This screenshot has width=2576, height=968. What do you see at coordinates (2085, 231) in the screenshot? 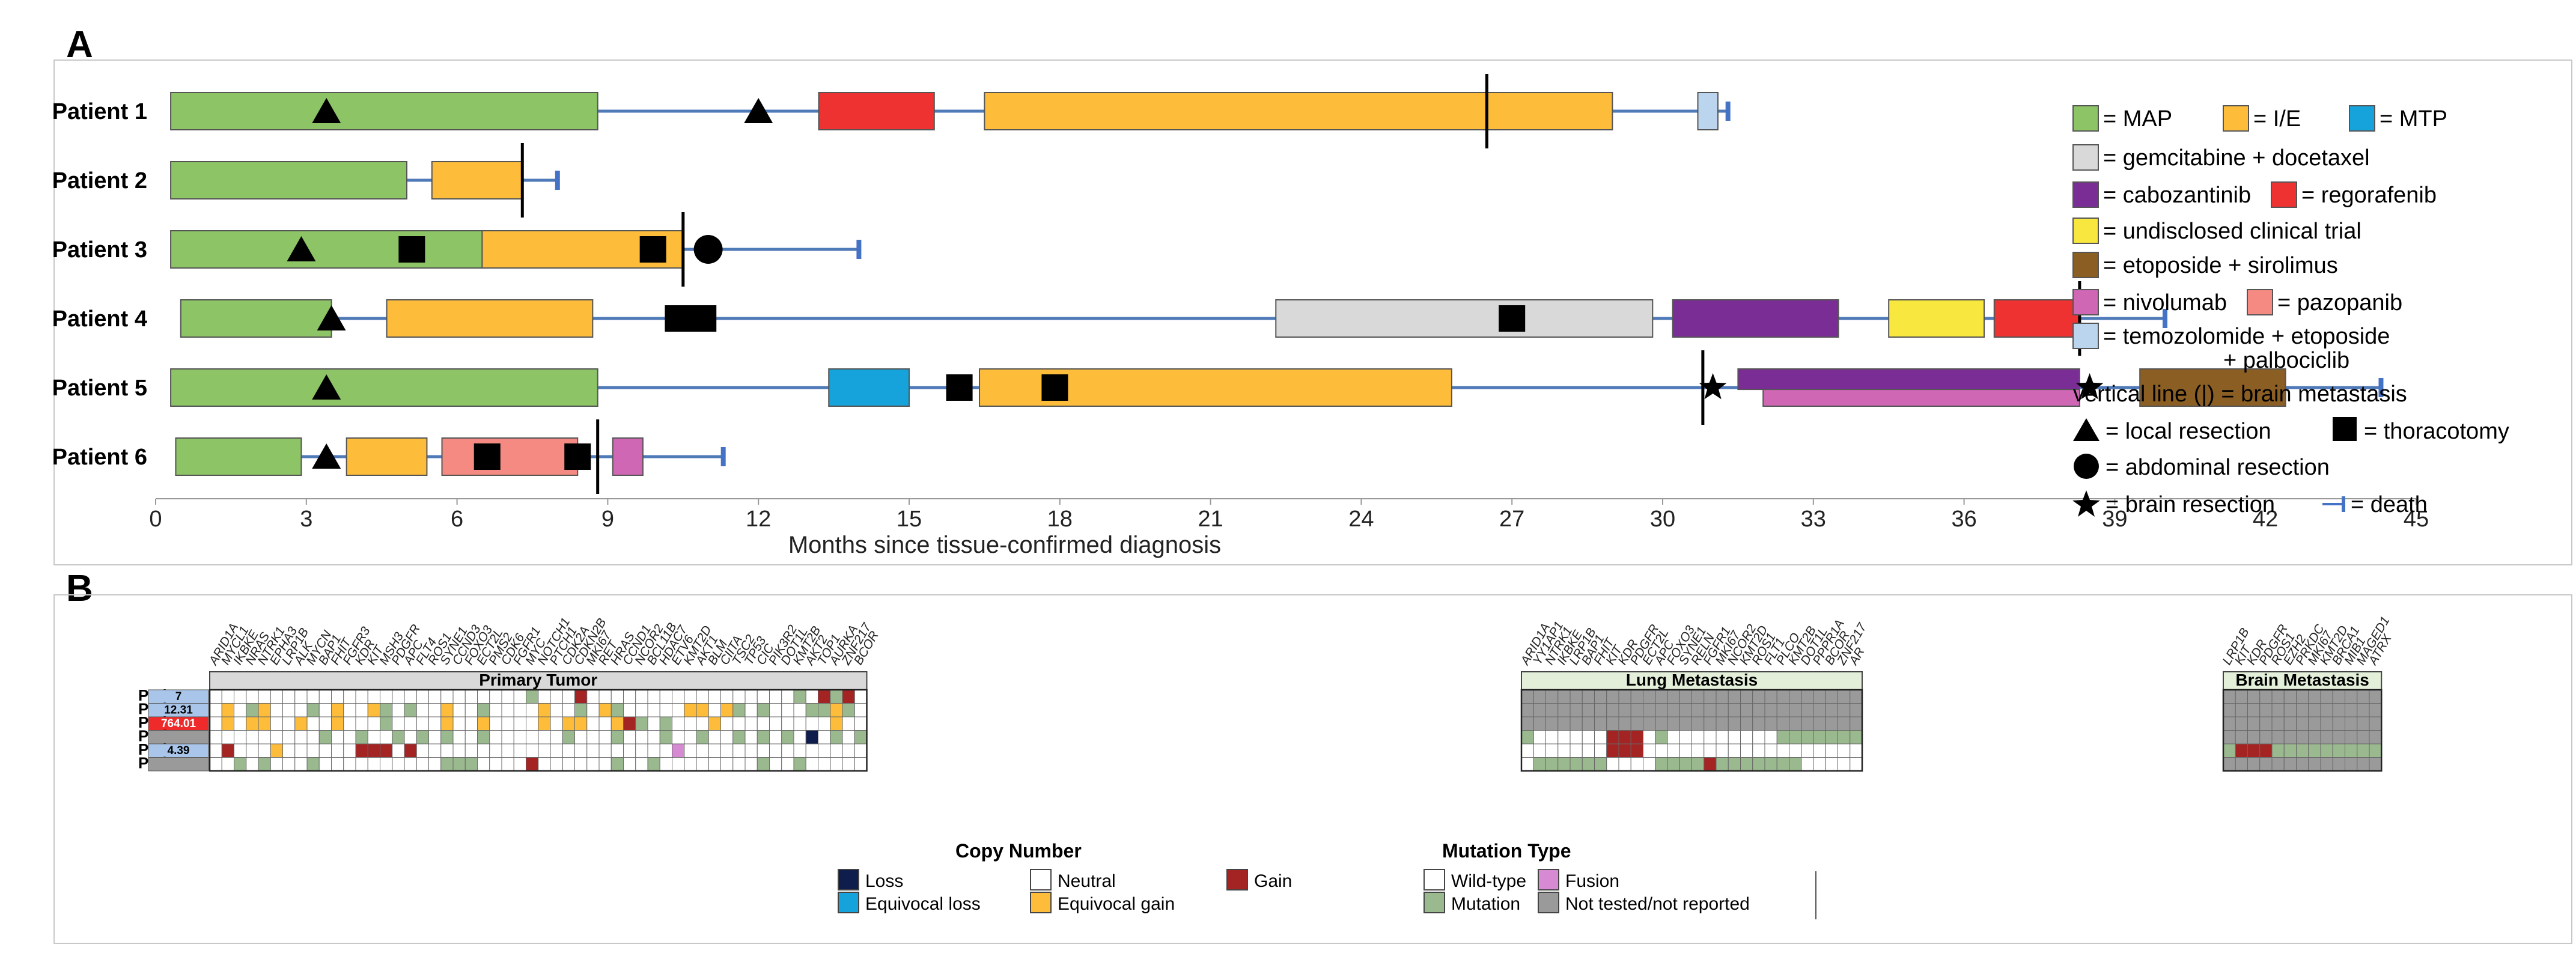
I see `legend-swatch-trial` at bounding box center [2085, 231].